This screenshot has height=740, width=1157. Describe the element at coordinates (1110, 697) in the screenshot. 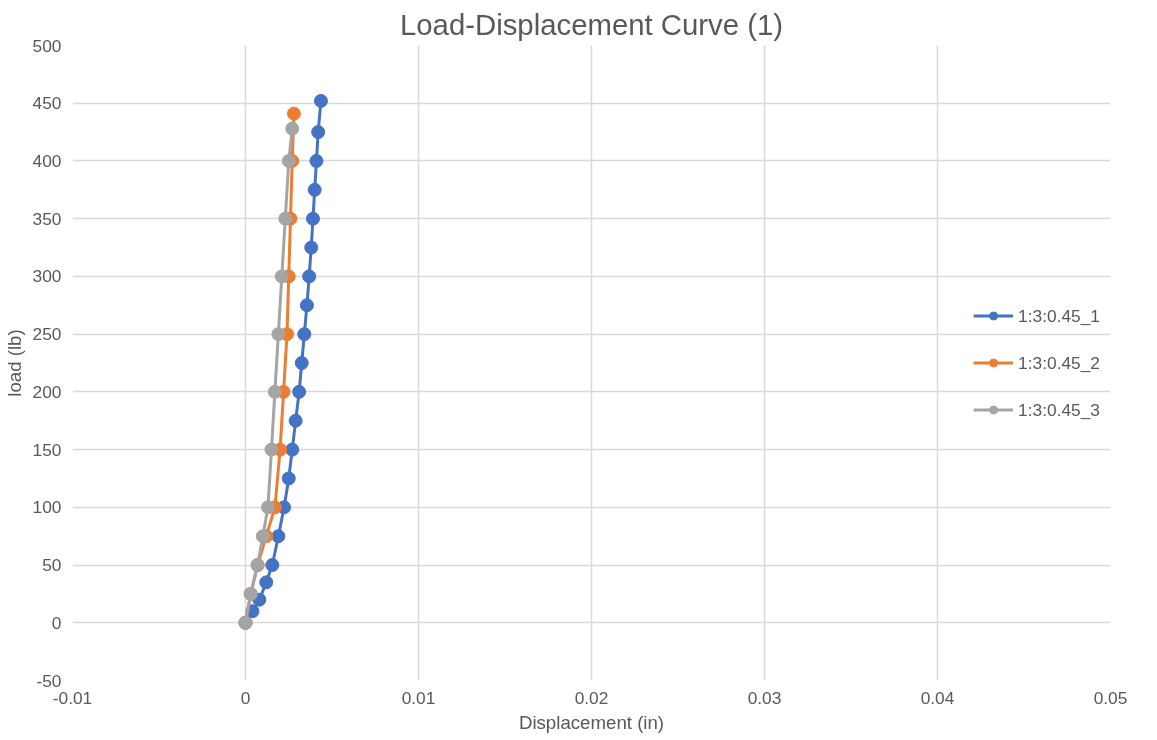

I see `x-tick-label: 0.05` at that location.